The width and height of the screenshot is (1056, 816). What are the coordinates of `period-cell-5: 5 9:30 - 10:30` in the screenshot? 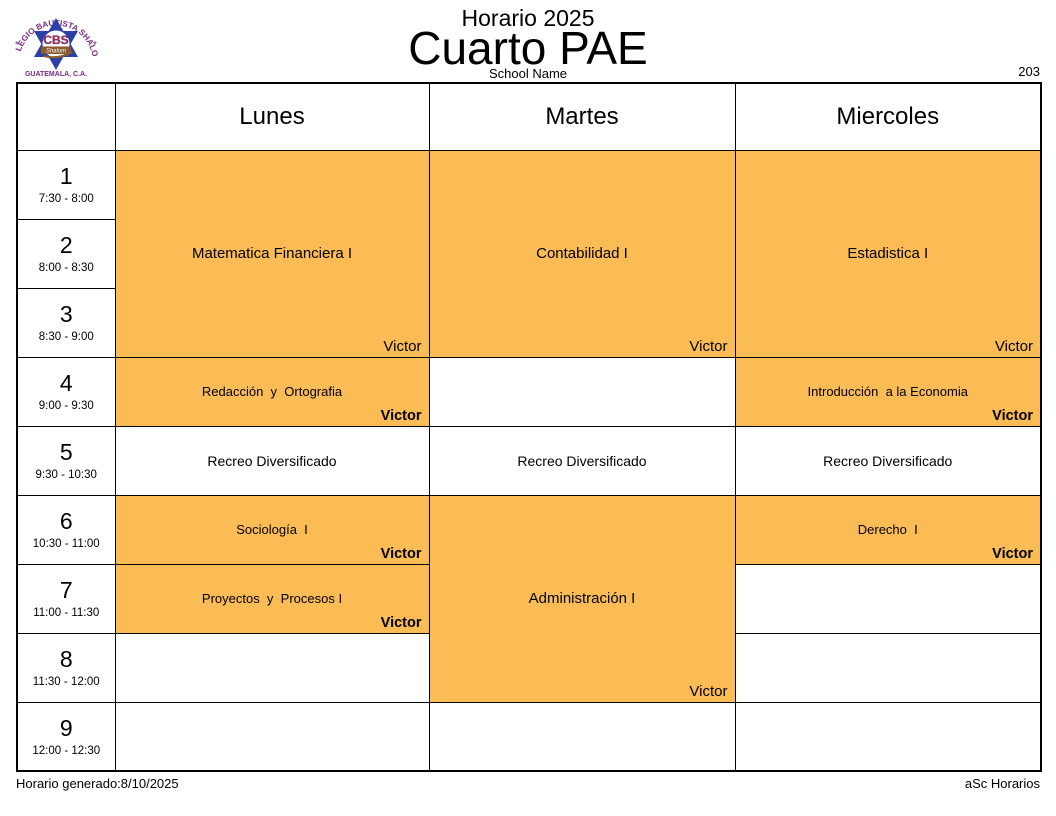 It's located at (66, 460).